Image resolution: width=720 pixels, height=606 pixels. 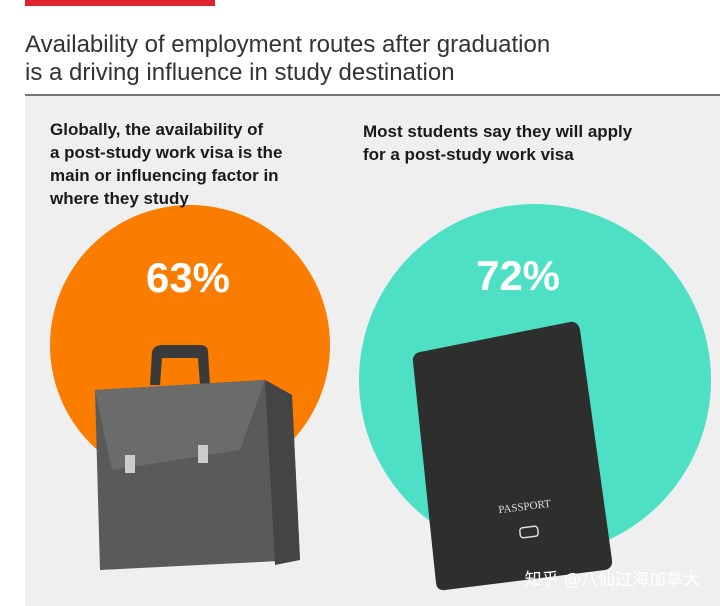 What do you see at coordinates (166, 152) in the screenshot?
I see `panel-text: a post-study work visa is the` at bounding box center [166, 152].